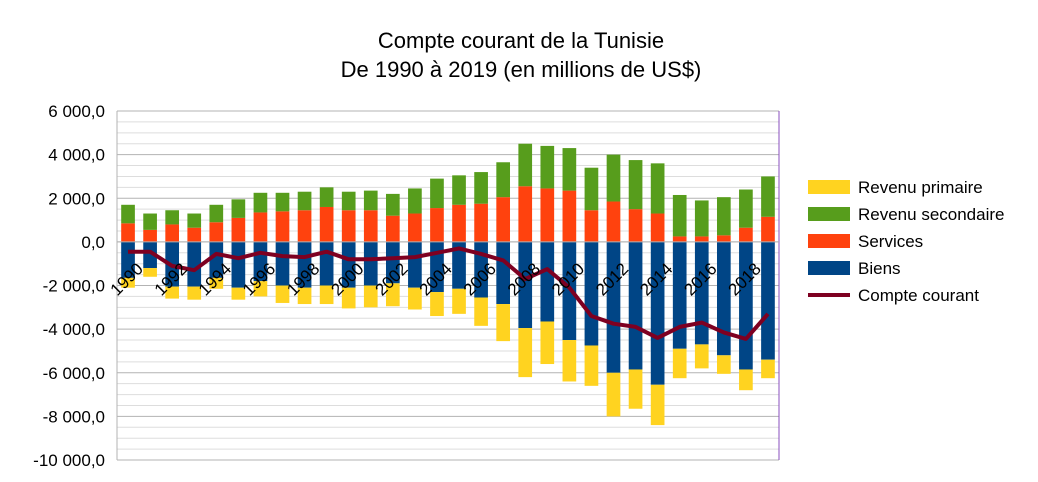 This screenshot has height=482, width=1038. What do you see at coordinates (76, 155) in the screenshot?
I see `y-tick-label: 4 000,0` at bounding box center [76, 155].